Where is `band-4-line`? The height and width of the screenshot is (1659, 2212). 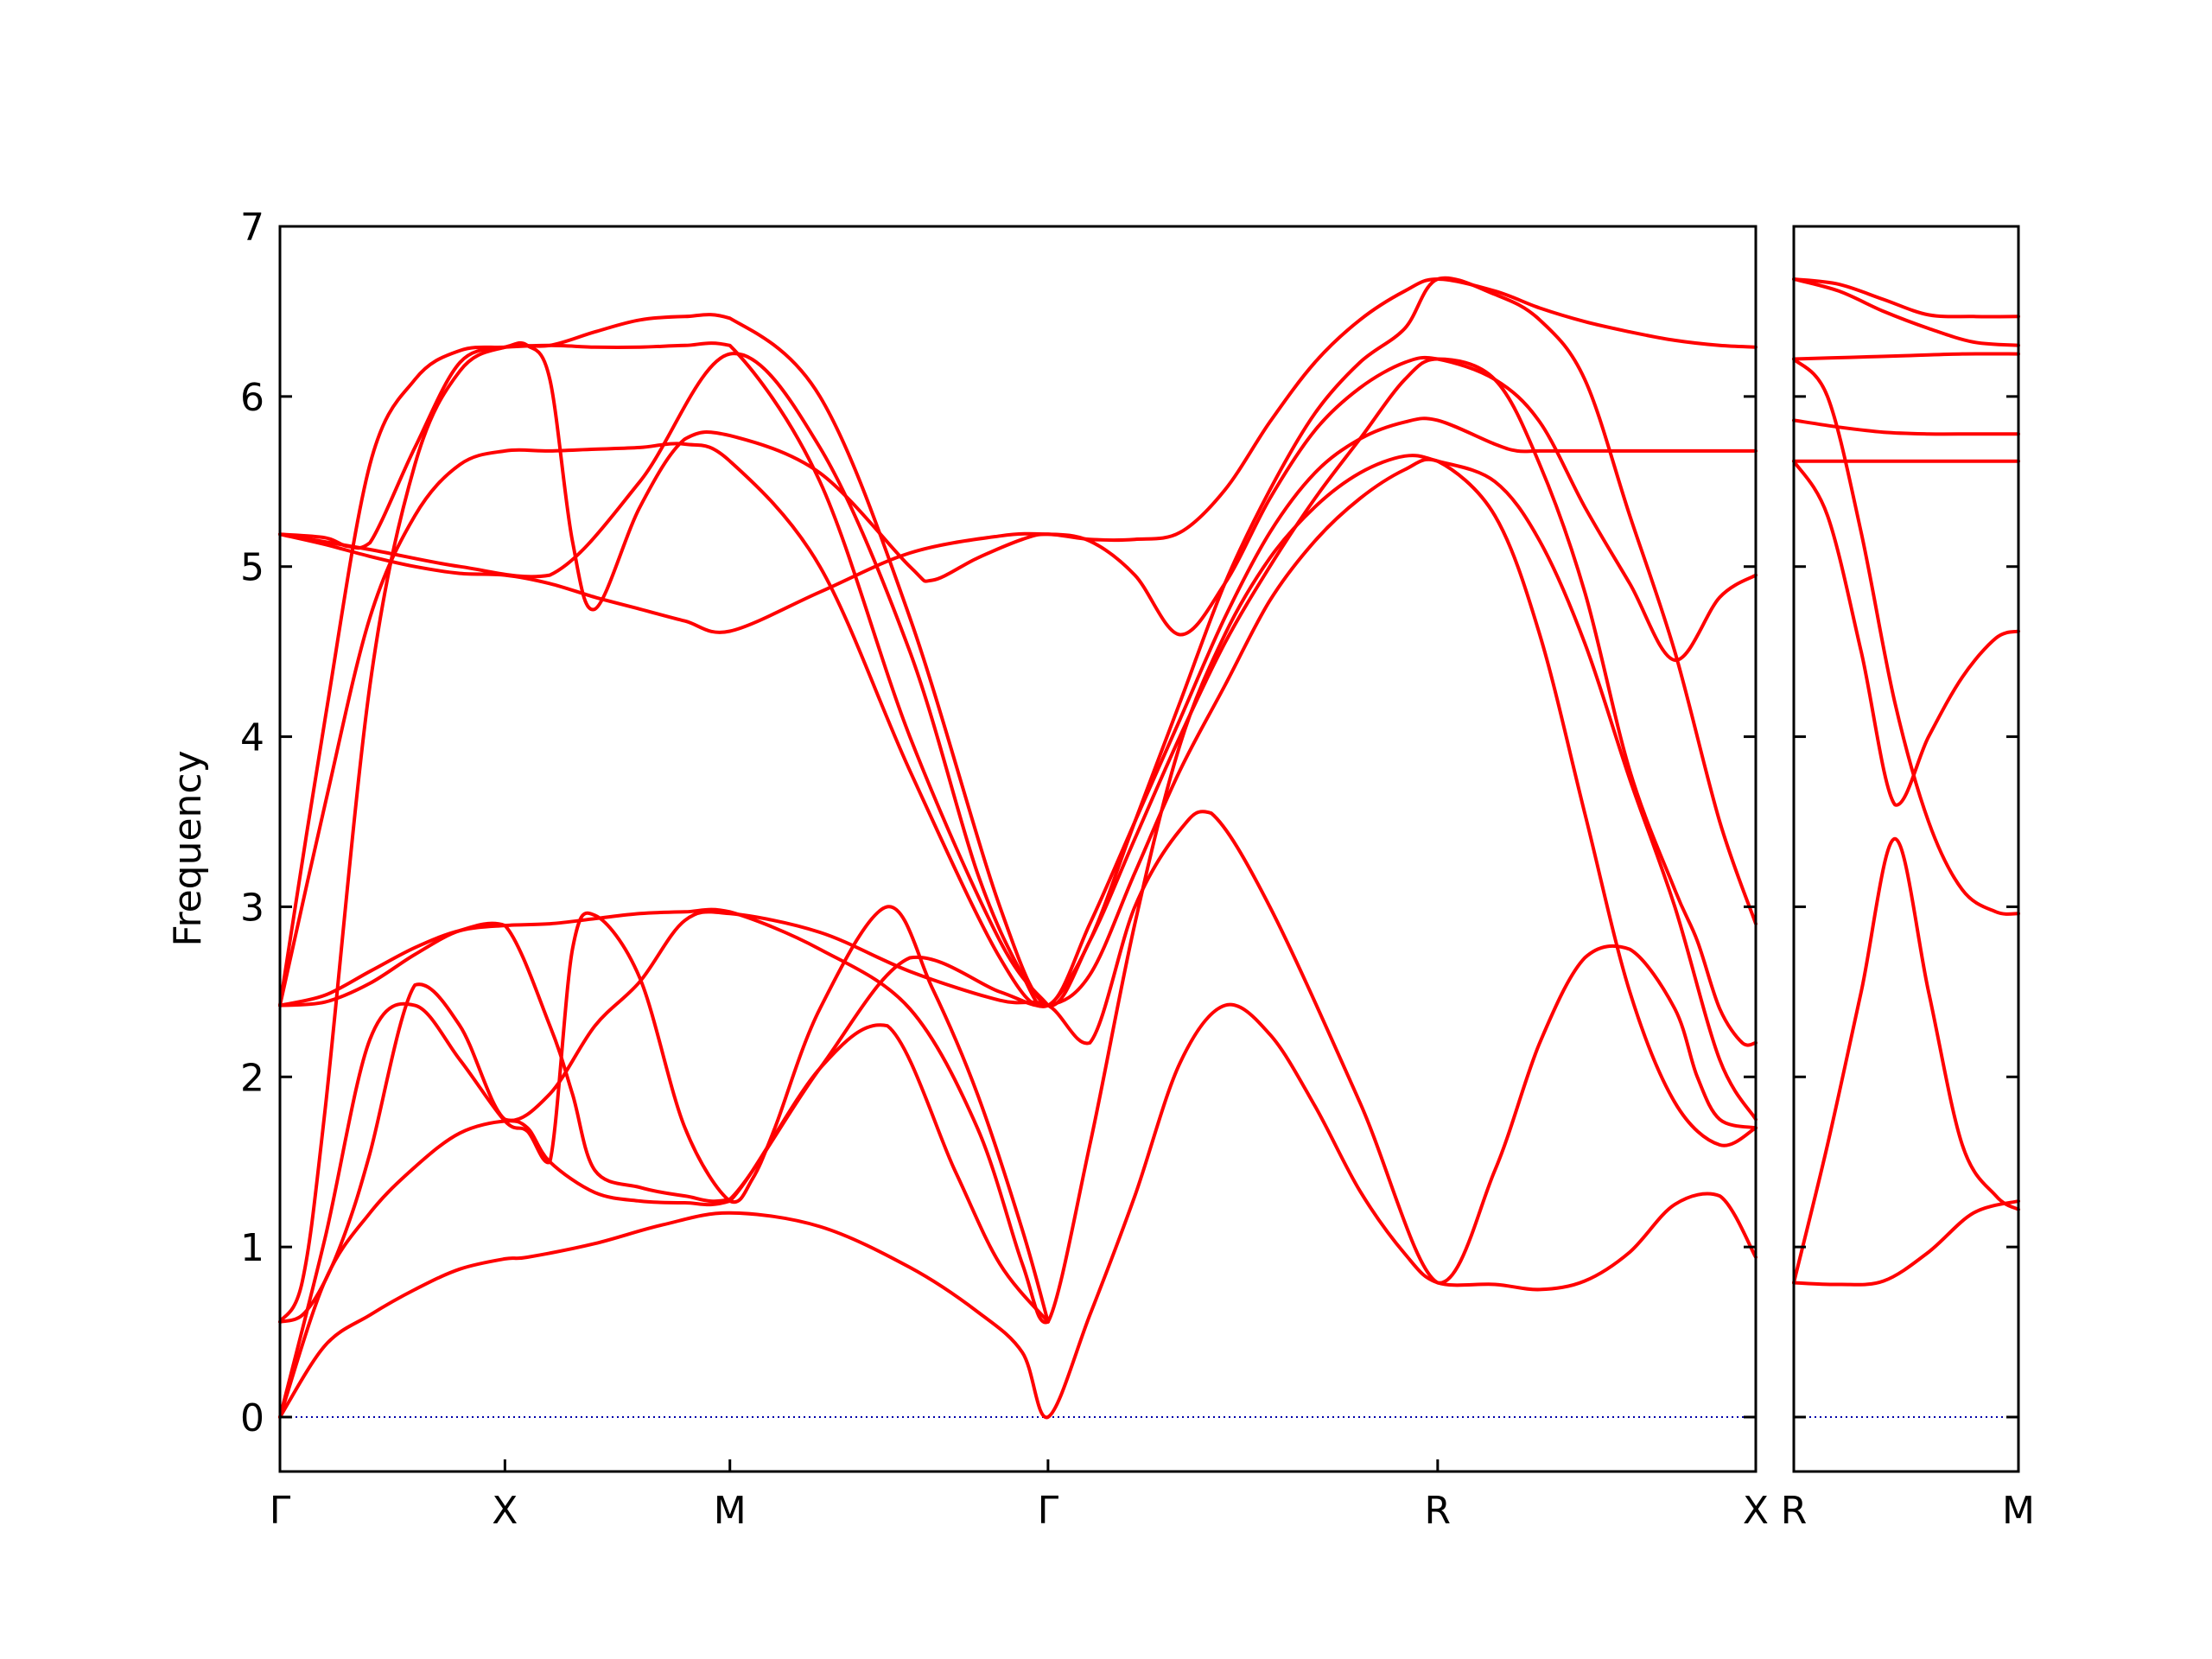 band-4-line is located at coordinates (1906, 636).